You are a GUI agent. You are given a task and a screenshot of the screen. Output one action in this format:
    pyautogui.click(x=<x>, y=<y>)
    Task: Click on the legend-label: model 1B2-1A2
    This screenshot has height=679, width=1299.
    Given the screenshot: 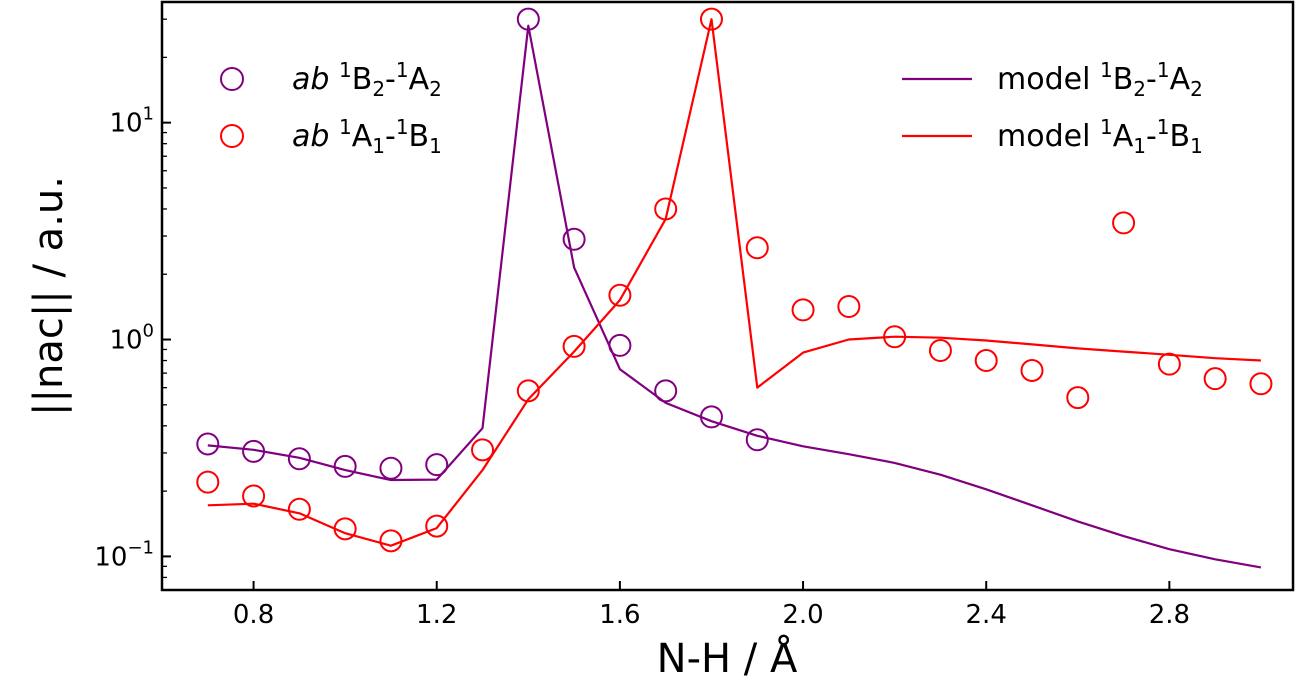 What is the action you would take?
    pyautogui.click(x=1100, y=79)
    